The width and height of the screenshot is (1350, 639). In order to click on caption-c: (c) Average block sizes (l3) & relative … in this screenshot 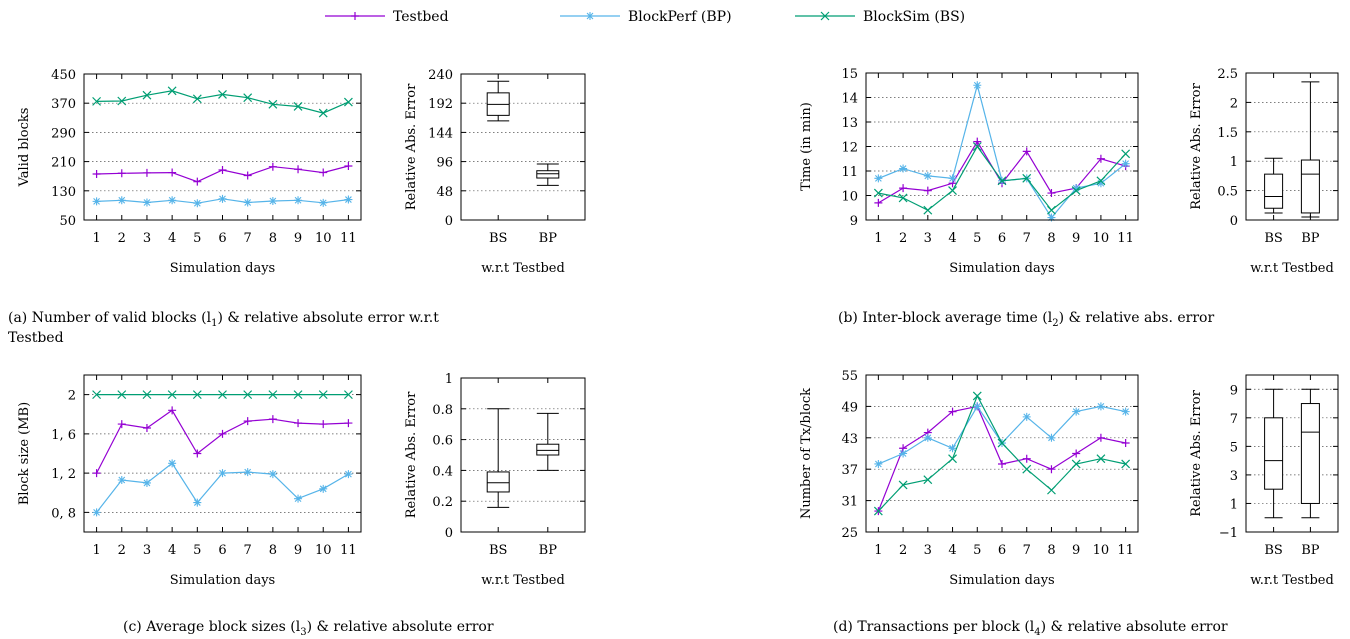, I will do `click(308, 628)`.